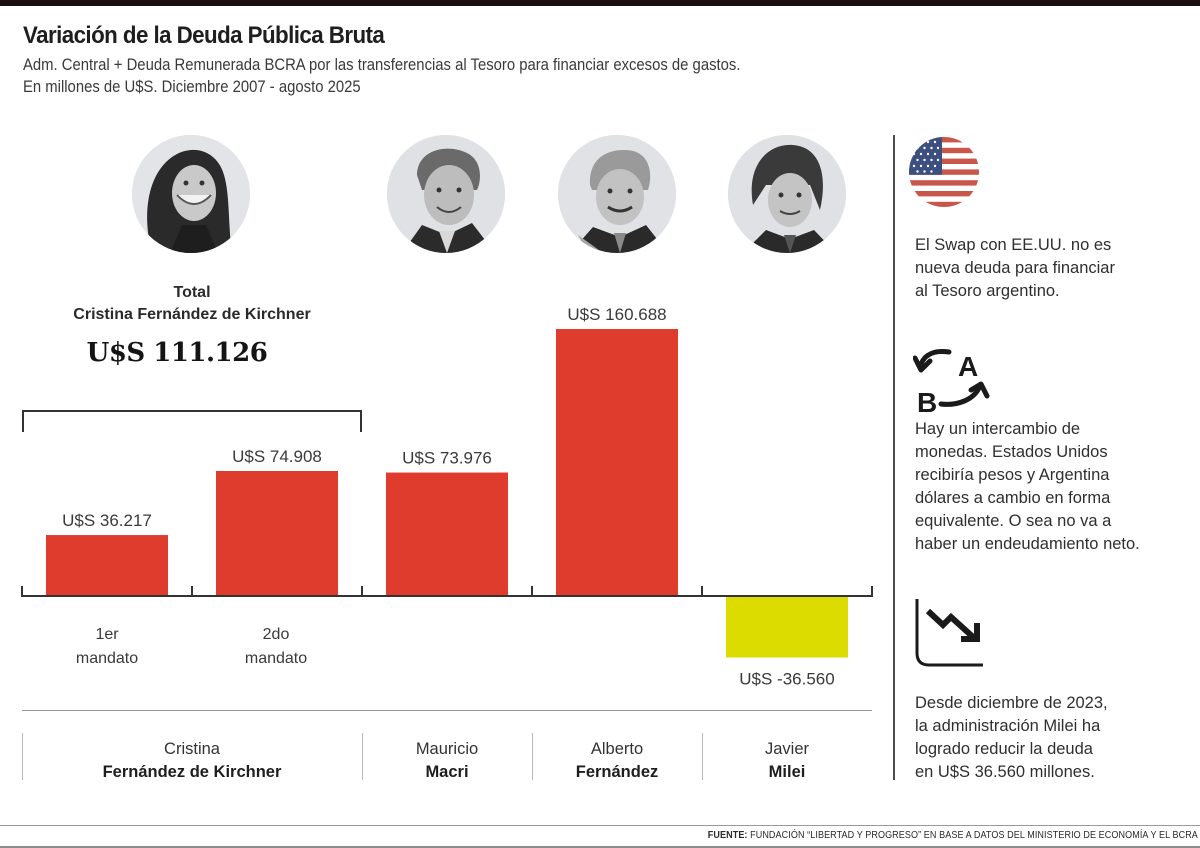 The image size is (1200, 848). I want to click on mandato-2-line-1: 2do, so click(276, 634).